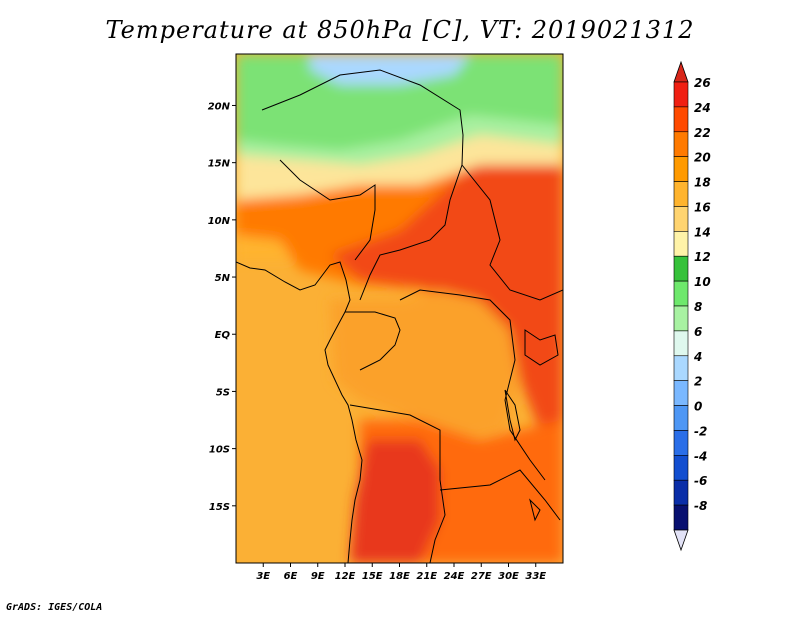 The width and height of the screenshot is (800, 618). What do you see at coordinates (219, 164) in the screenshot?
I see `lat-tick-label: 15N` at bounding box center [219, 164].